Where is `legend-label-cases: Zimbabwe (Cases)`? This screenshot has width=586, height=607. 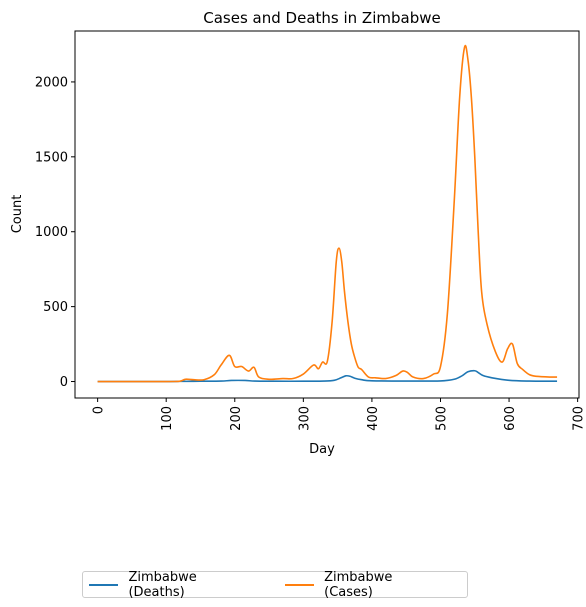 legend-label-cases: Zimbabwe (Cases) is located at coordinates (358, 584).